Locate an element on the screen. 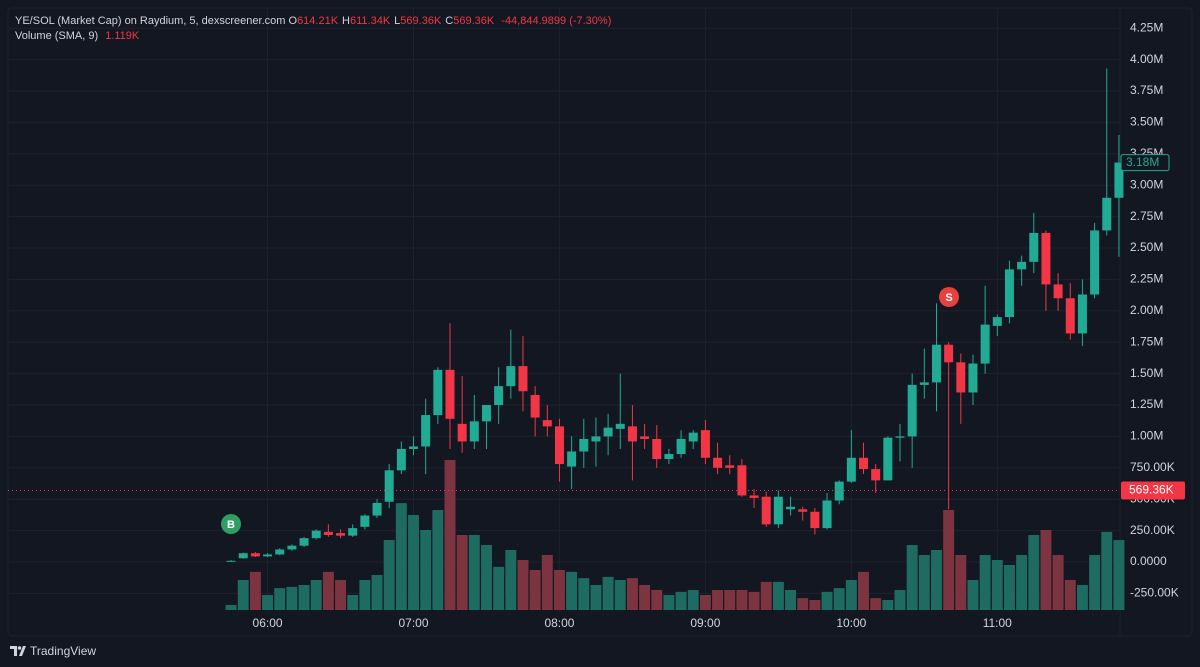  y-tick-label: 1.50M is located at coordinates (1146, 373).